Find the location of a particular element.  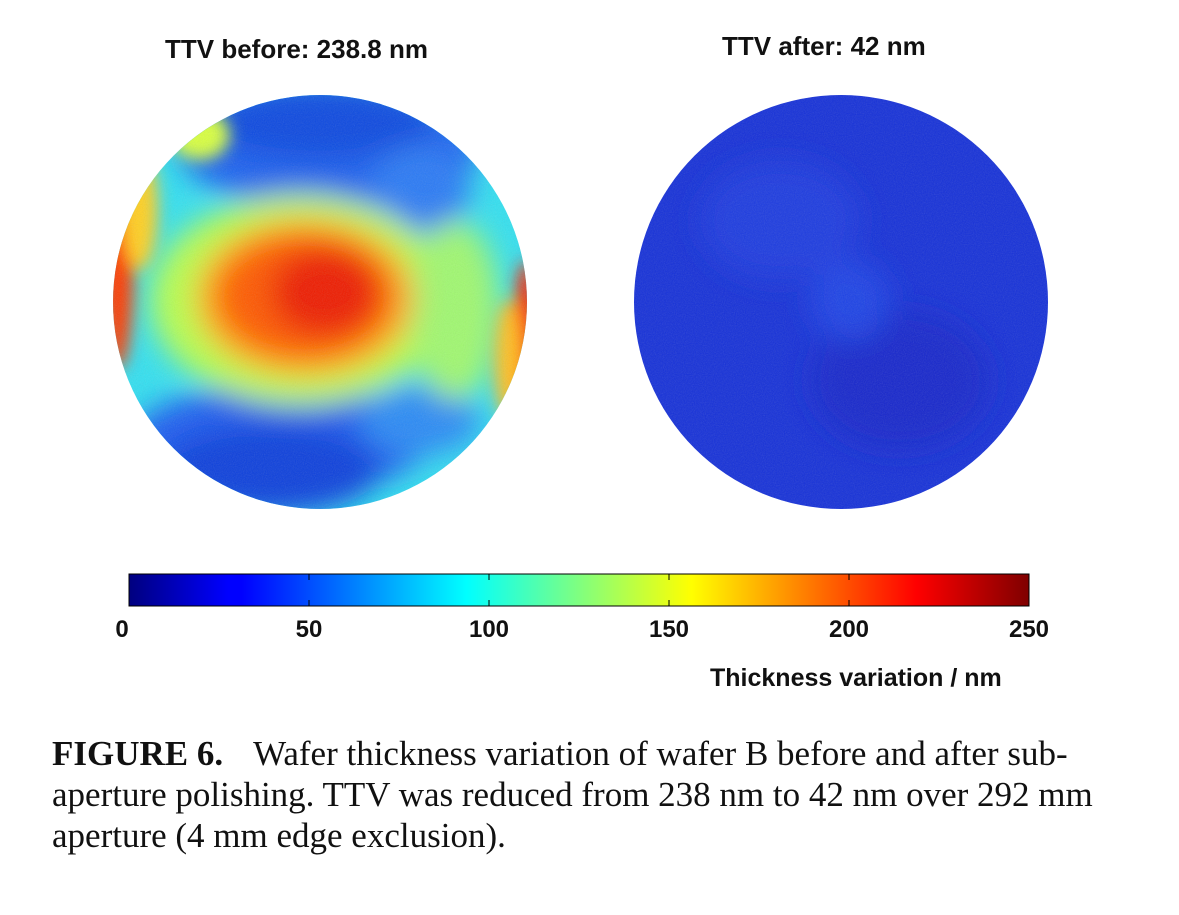

panel-title-before: TTV before: 238.8 nm is located at coordinates (296, 49).